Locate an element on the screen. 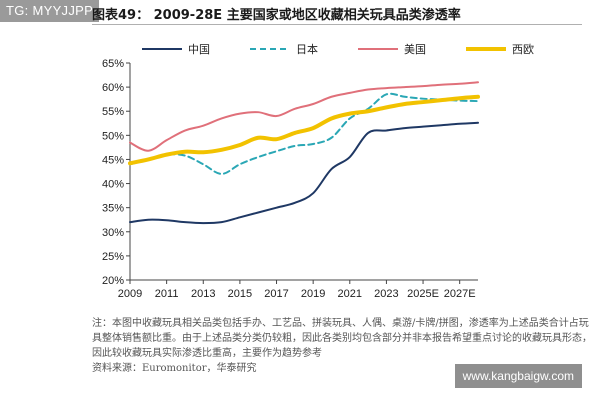  legend-label-3: 西欧 is located at coordinates (523, 49).